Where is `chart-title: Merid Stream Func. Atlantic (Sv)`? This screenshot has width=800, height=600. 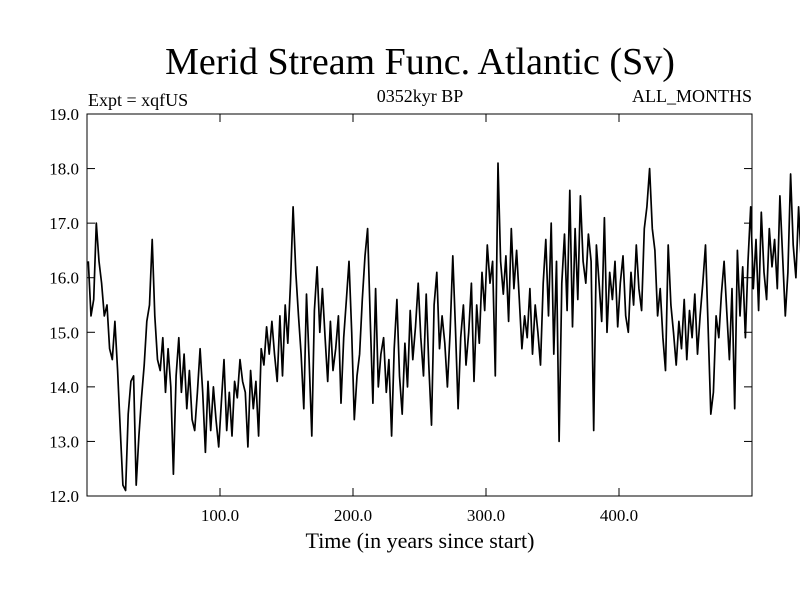 chart-title: Merid Stream Func. Atlantic (Sv) is located at coordinates (420, 62).